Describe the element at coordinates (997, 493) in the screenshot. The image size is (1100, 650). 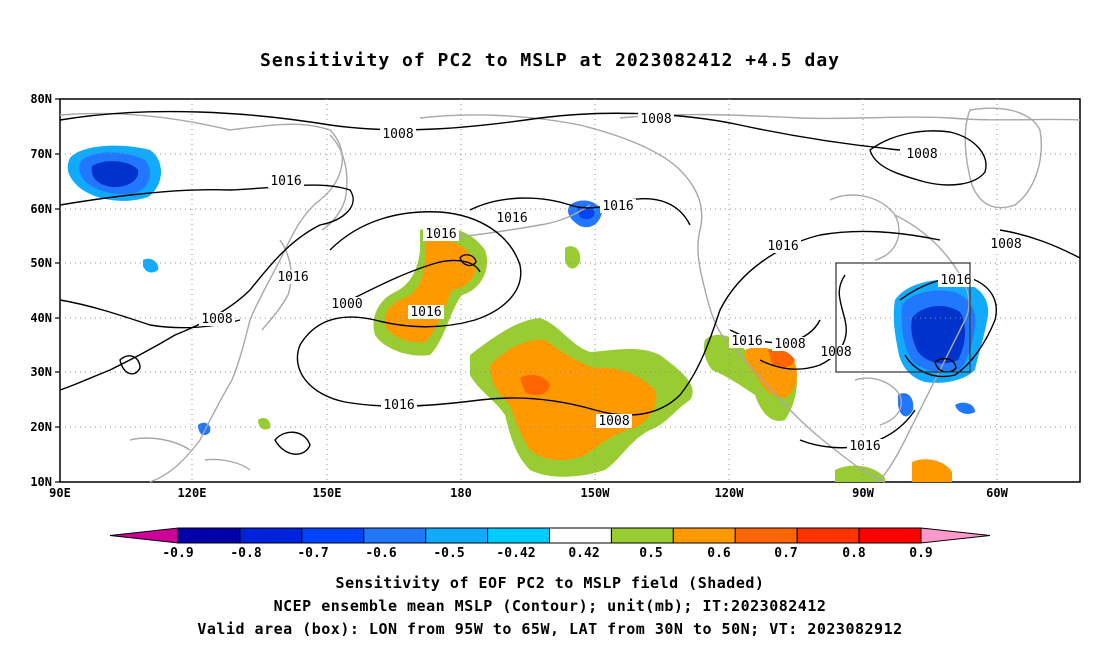
I see `lon-label: 60W` at that location.